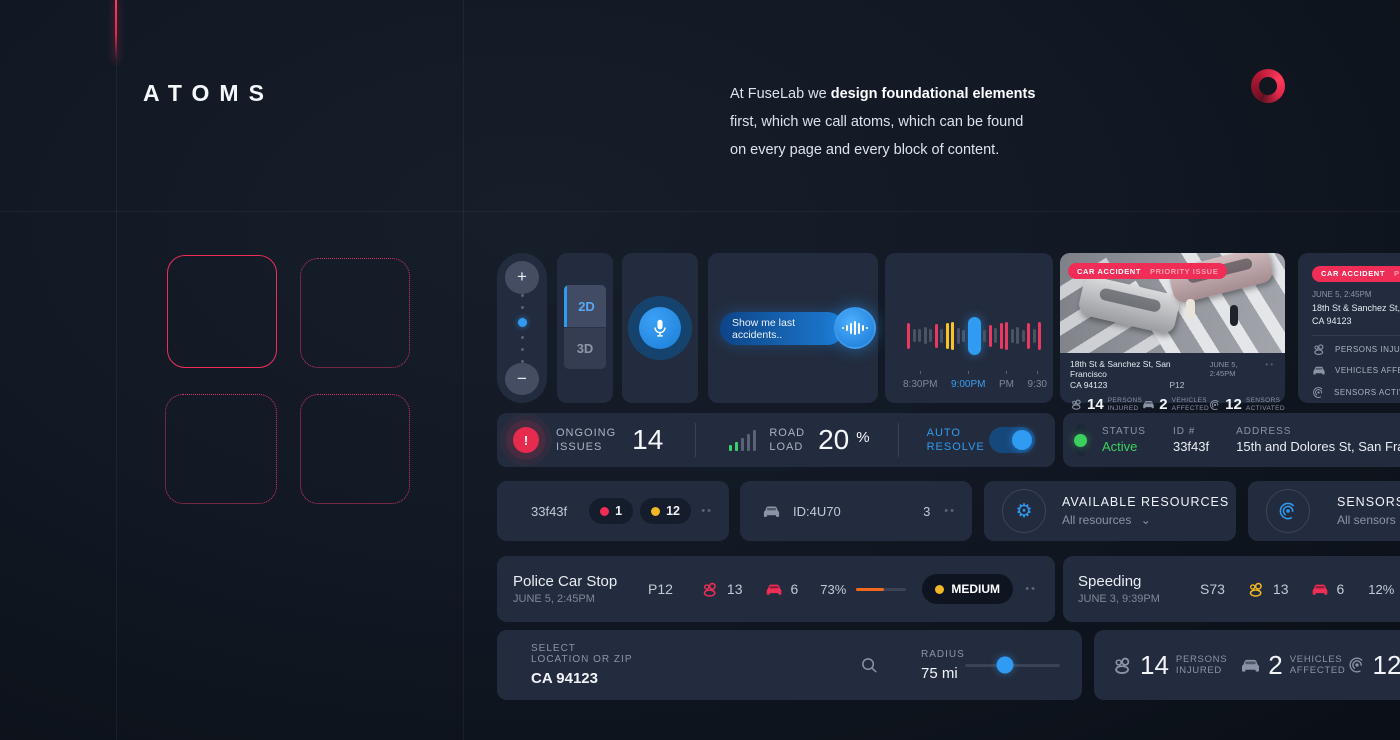  What do you see at coordinates (1366, 520) in the screenshot?
I see `sensors-value: All sensors ⌄` at bounding box center [1366, 520].